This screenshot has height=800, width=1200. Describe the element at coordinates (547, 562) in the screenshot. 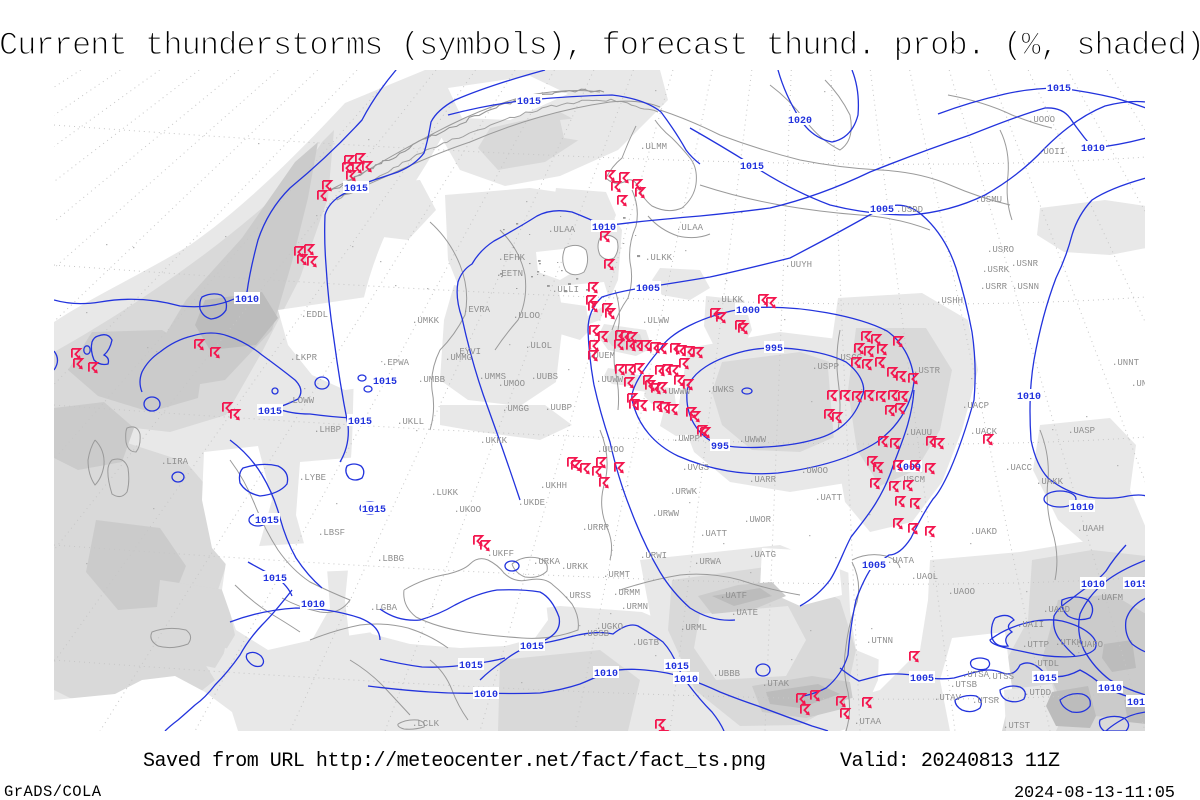

I see `svg-text: .URKA` at that location.